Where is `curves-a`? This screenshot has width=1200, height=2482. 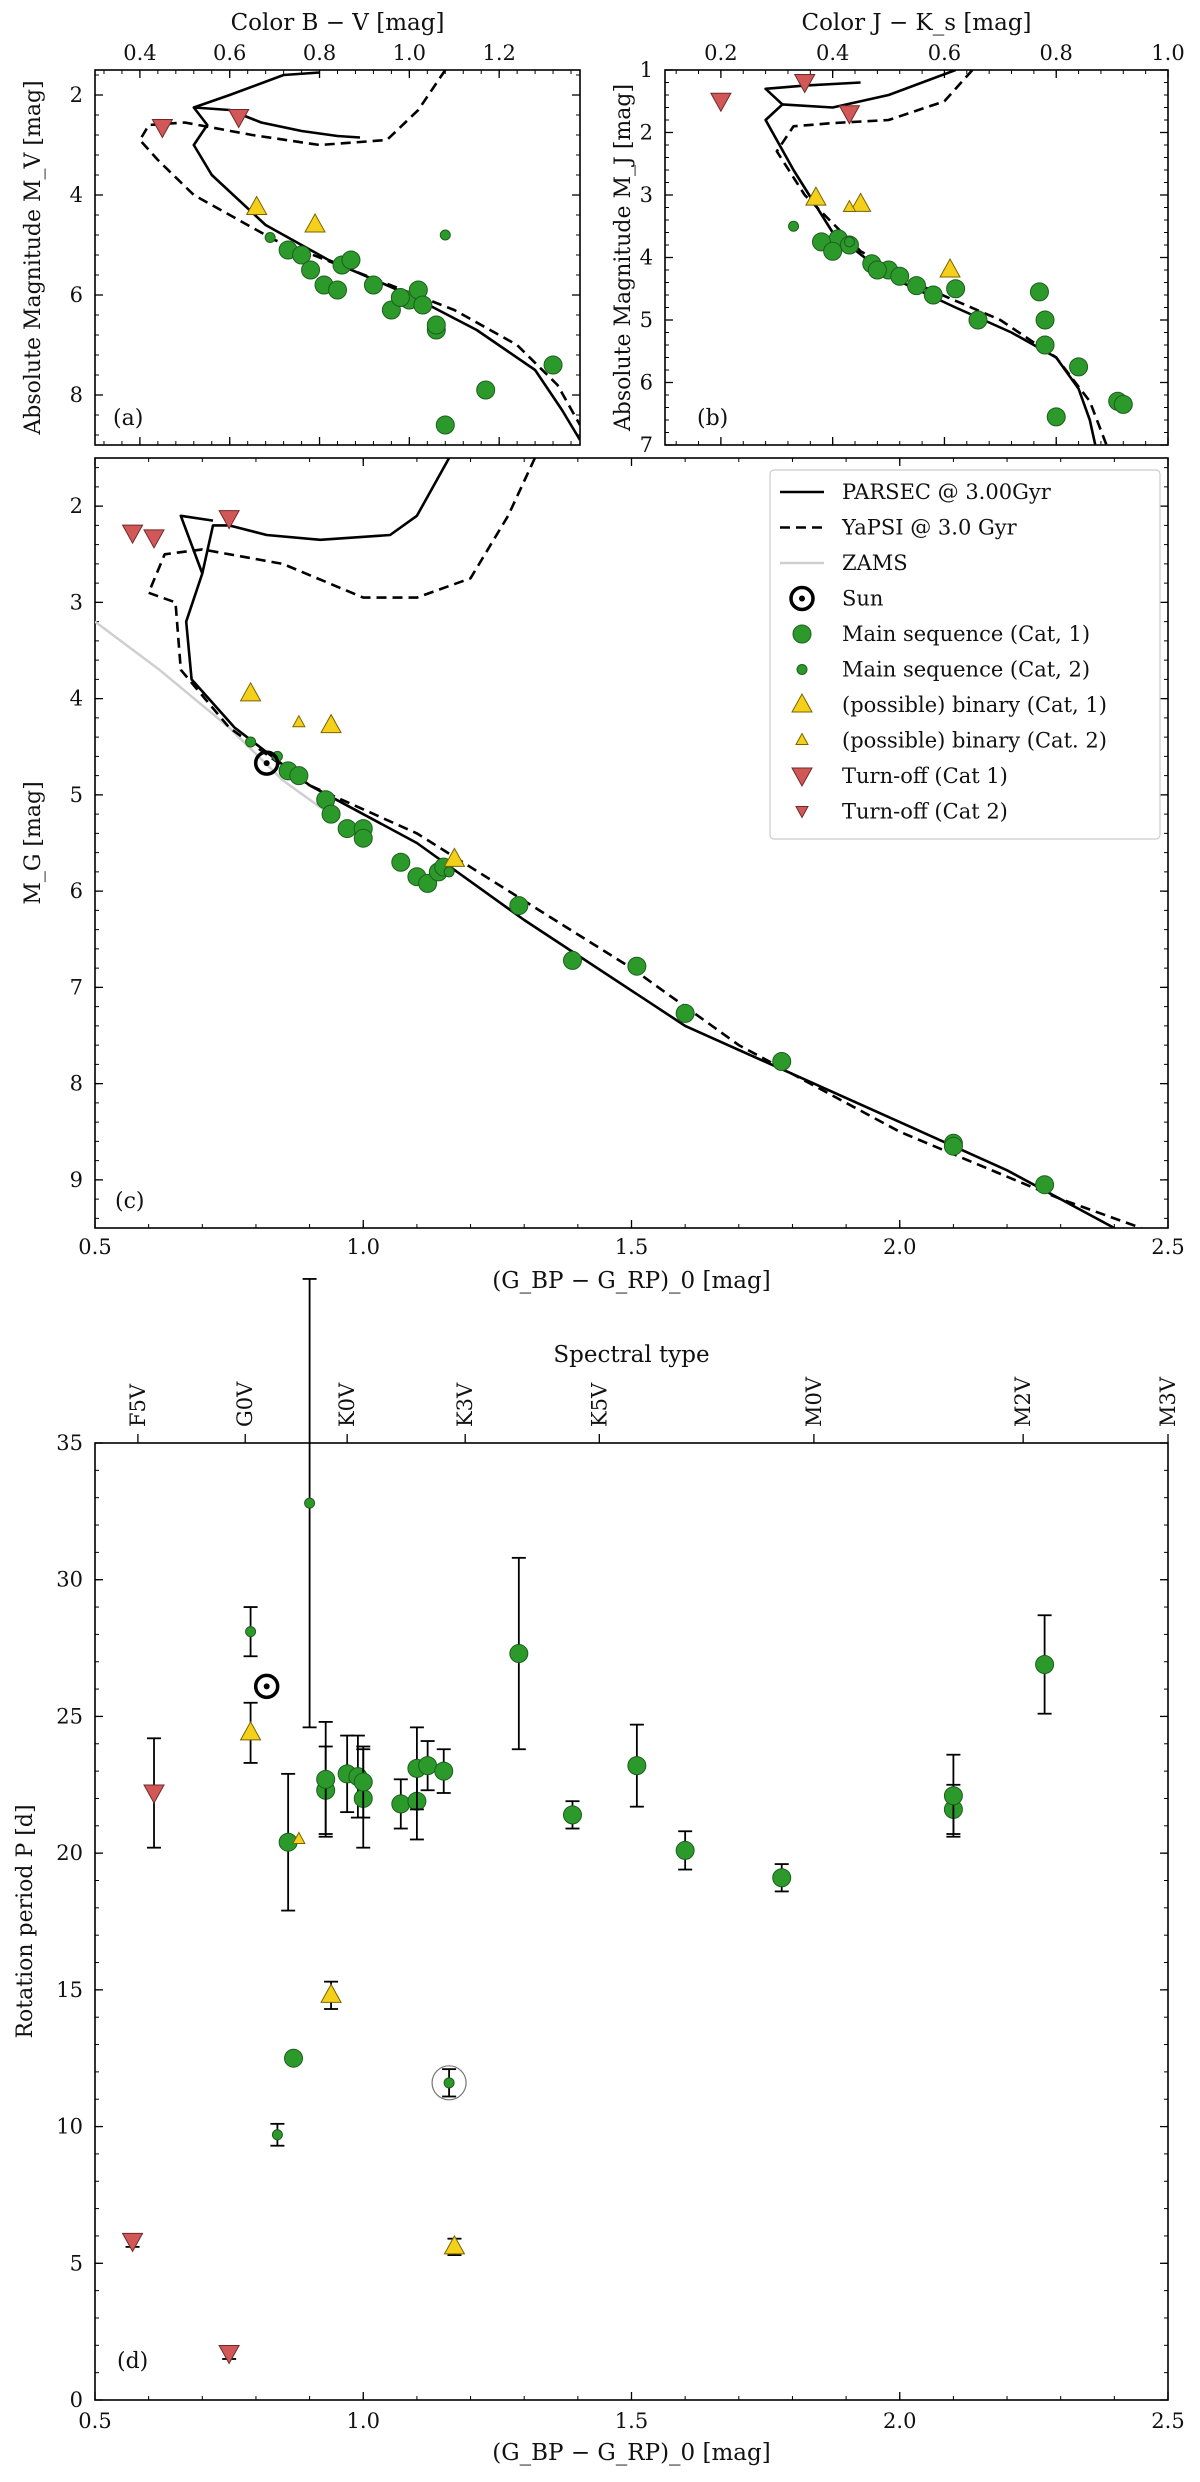 curves-a is located at coordinates (359, 255).